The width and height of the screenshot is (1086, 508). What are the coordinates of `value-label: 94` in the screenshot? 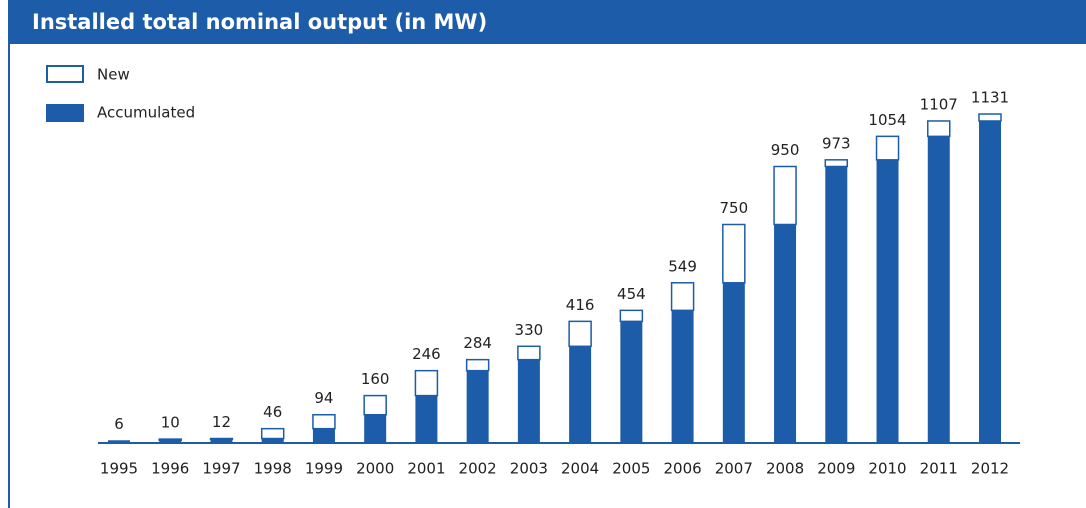 It's located at (323, 398).